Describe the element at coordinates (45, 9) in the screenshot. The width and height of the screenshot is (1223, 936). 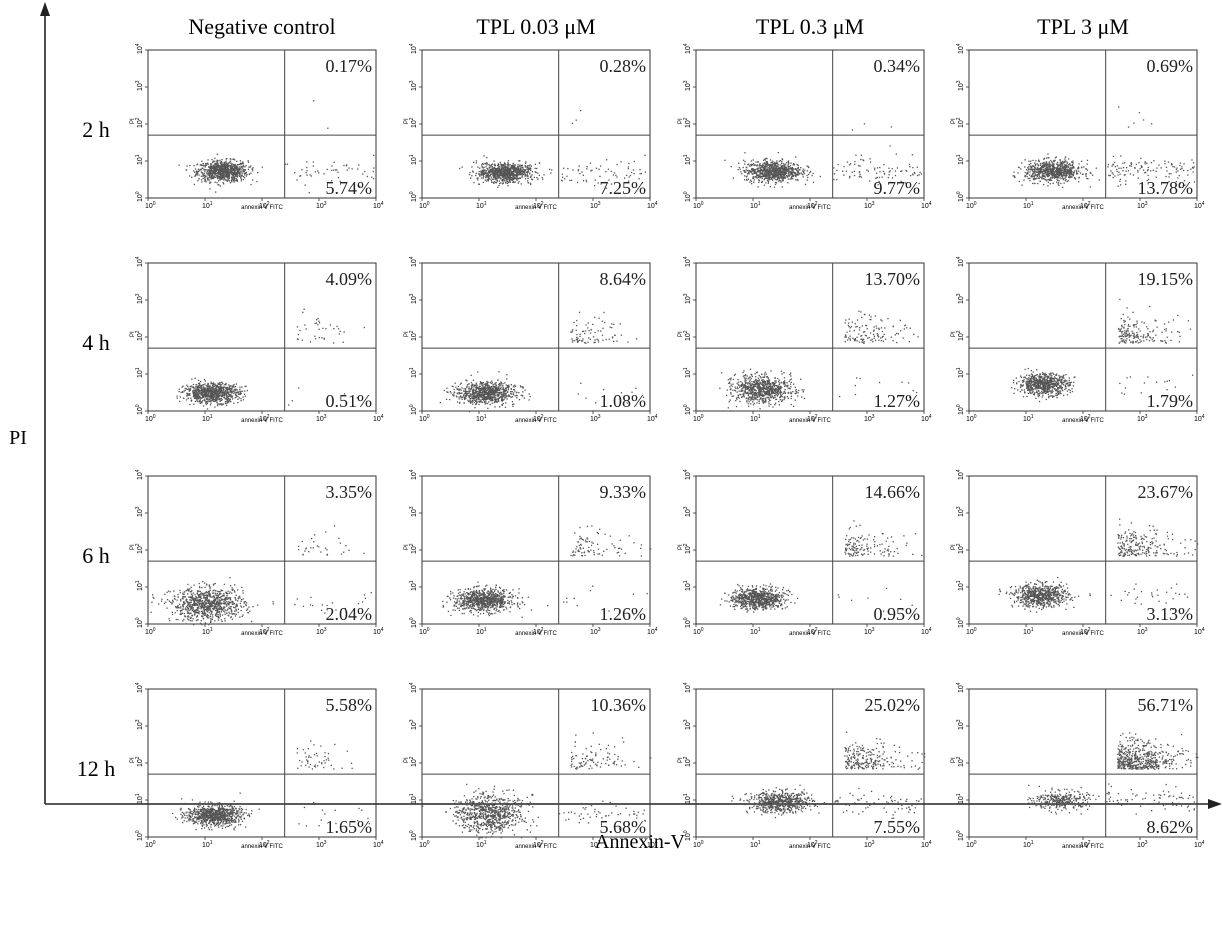
I see `y-axis-arrow` at that location.